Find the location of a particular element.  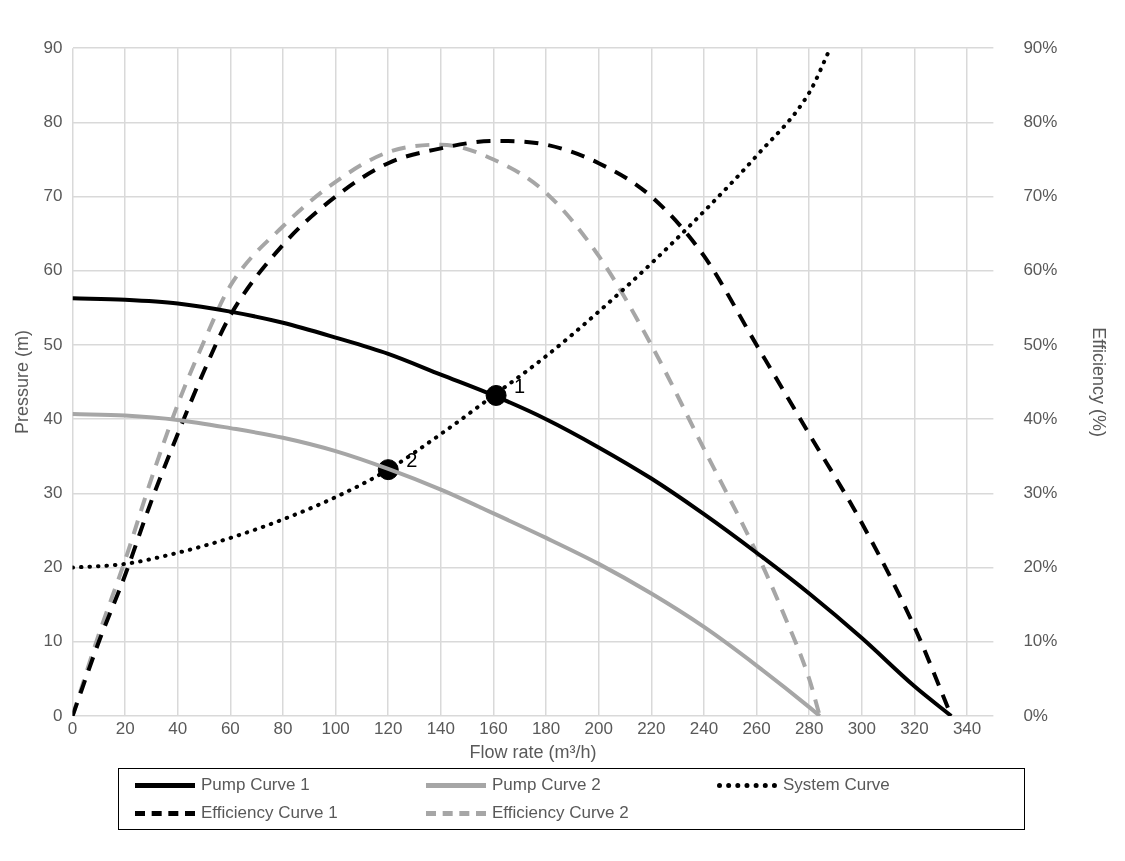

y-tick-label: 90 is located at coordinates (53, 47).